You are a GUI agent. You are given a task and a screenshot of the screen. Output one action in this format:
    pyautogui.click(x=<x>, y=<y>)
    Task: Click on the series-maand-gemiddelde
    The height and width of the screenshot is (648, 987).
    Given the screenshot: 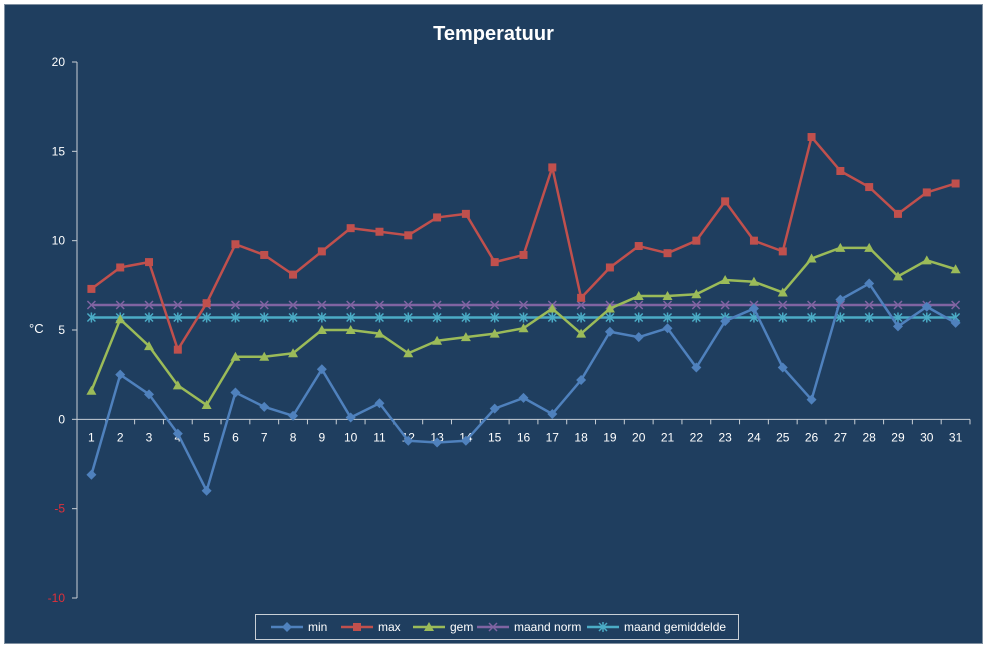 What is the action you would take?
    pyautogui.click(x=523, y=317)
    